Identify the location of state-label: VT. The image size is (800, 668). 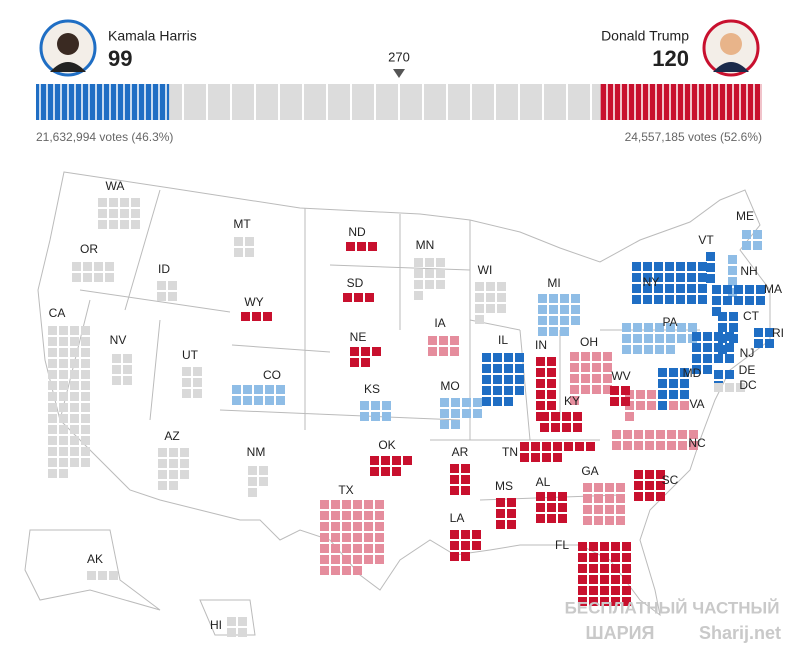
(706, 240).